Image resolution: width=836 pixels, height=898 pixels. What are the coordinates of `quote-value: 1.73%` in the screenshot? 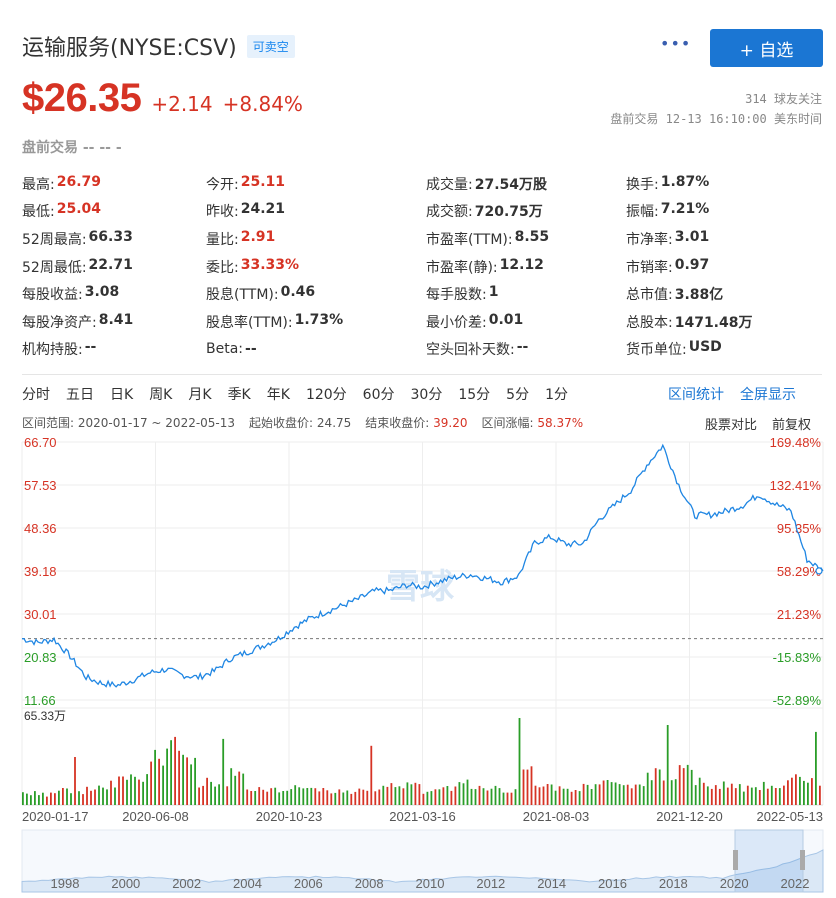 It's located at (319, 319).